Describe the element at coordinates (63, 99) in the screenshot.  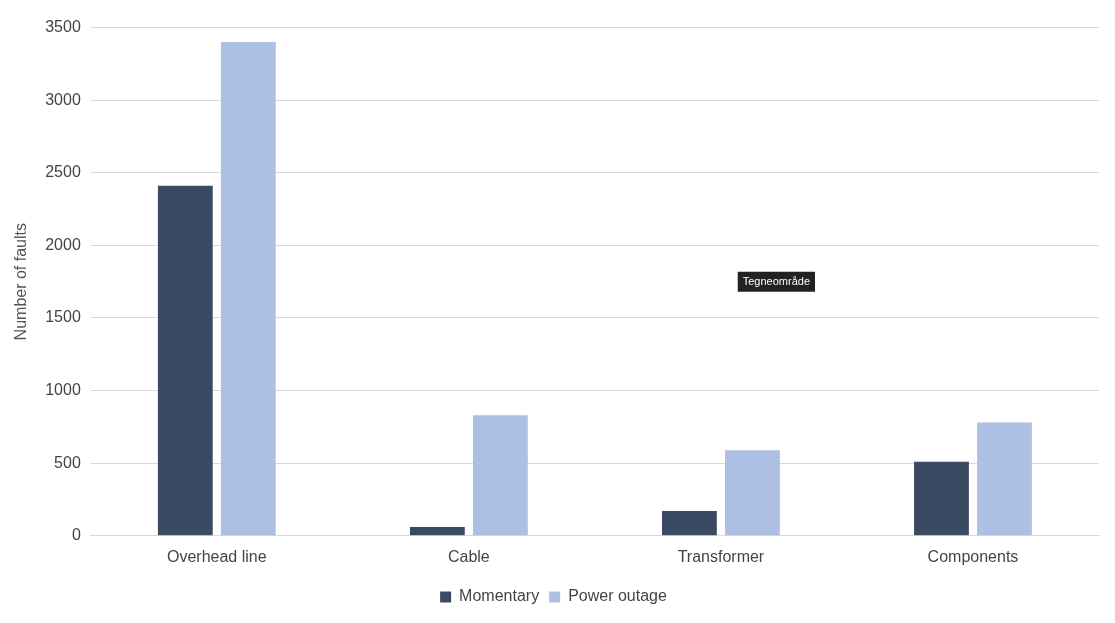
I see `y-tick-label: 3000` at that location.